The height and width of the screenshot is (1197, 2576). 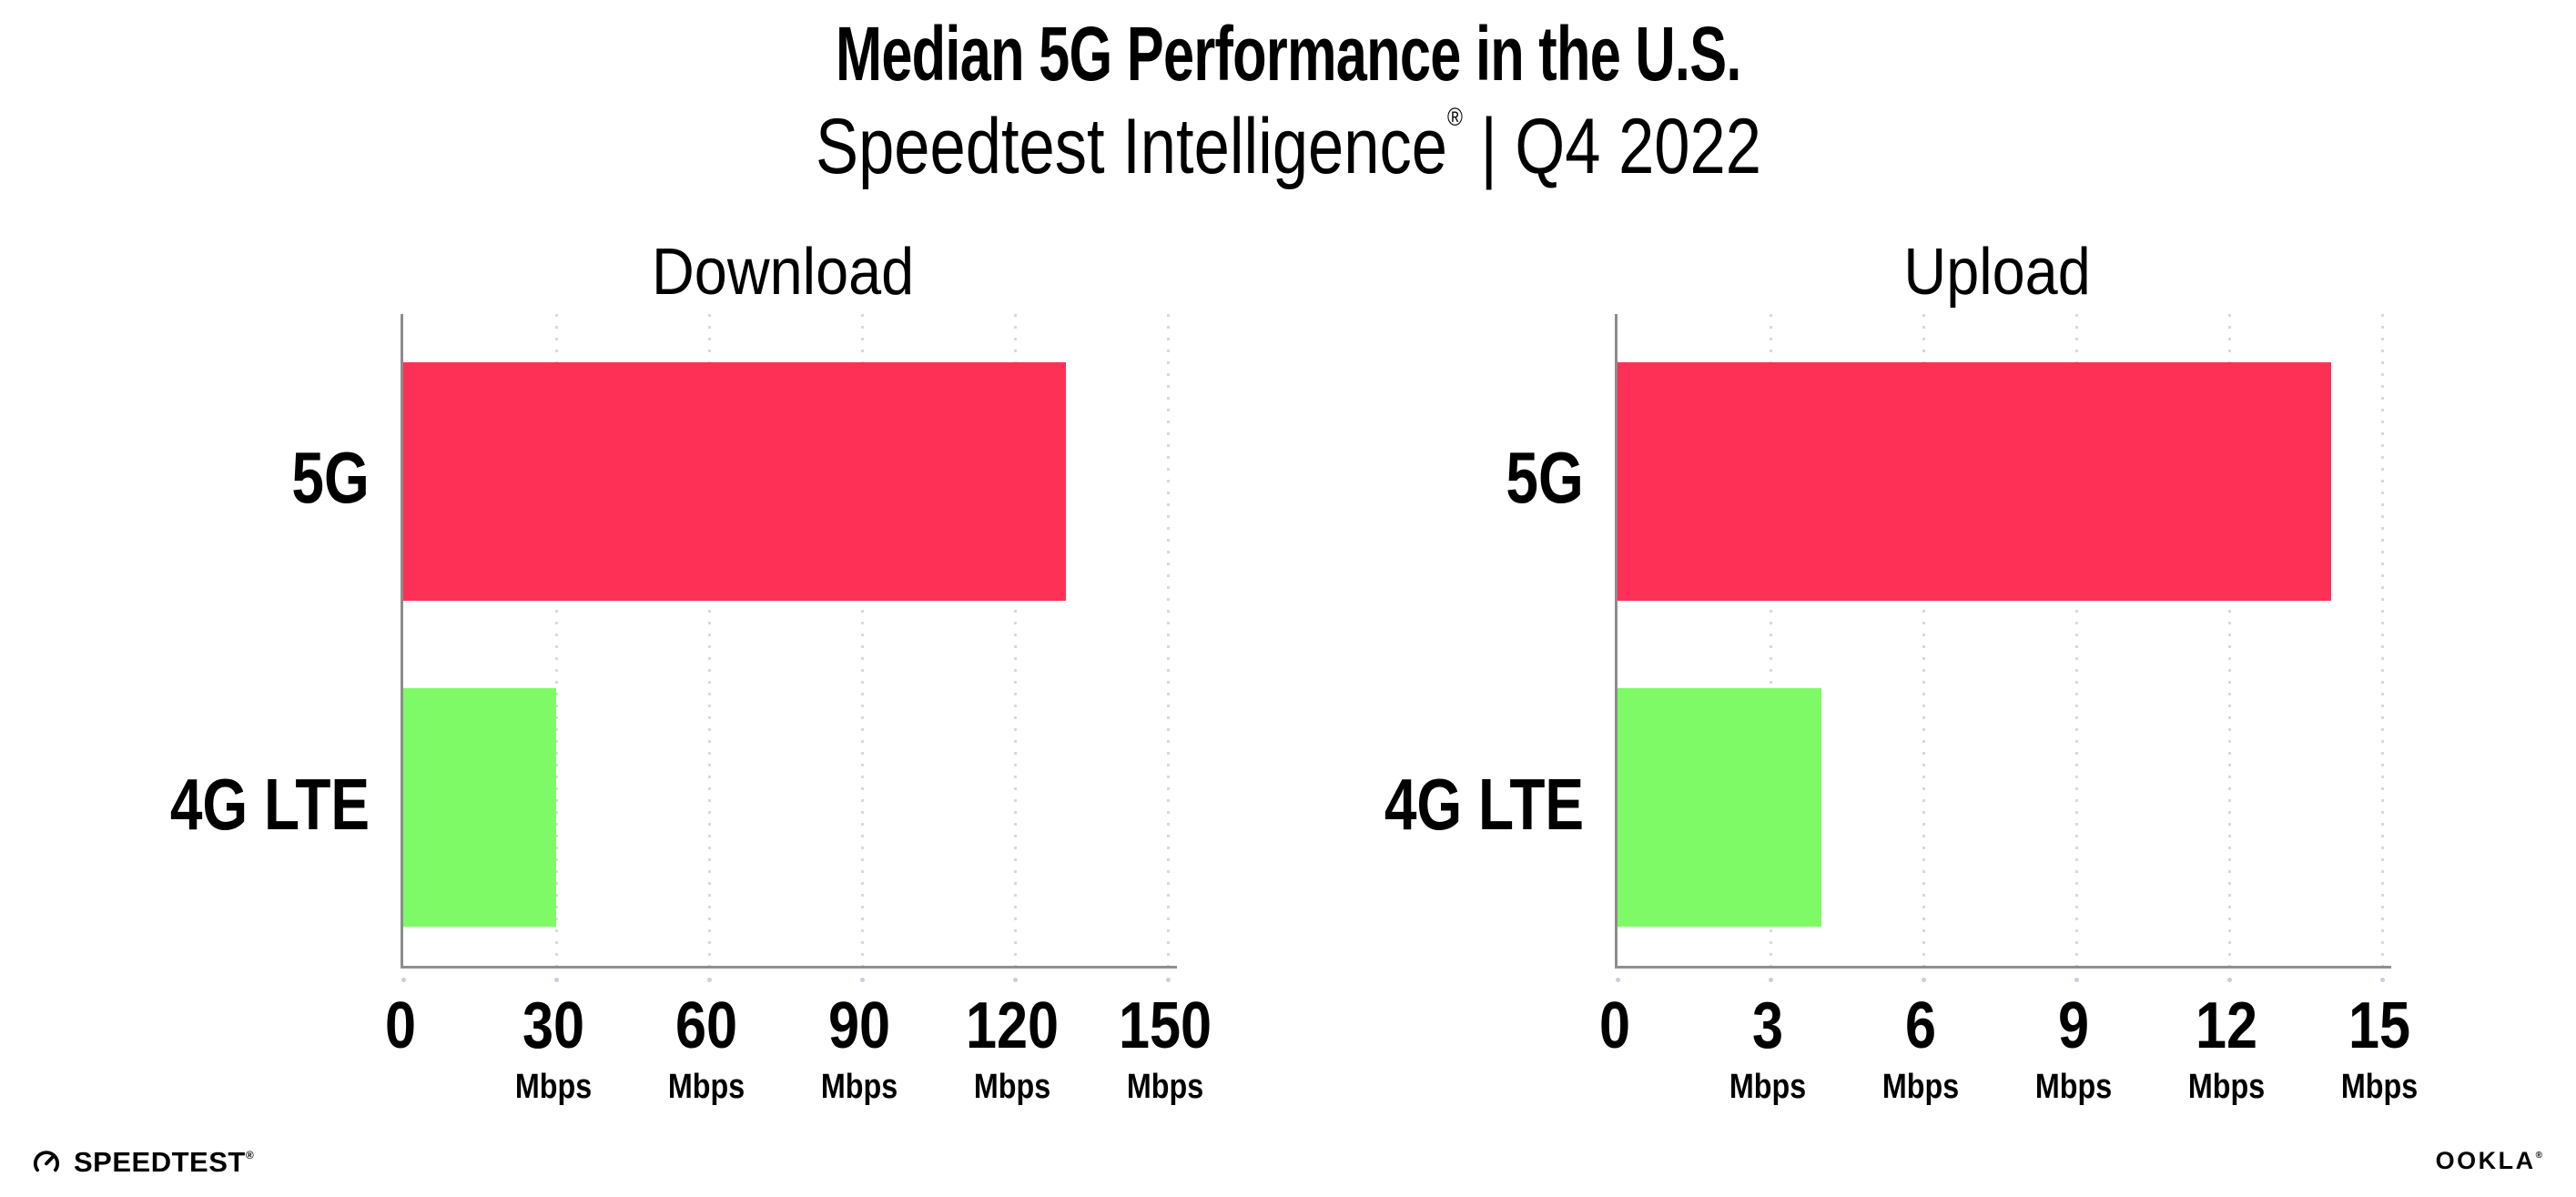 I want to click on x-tick-value: 30, so click(x=553, y=1025).